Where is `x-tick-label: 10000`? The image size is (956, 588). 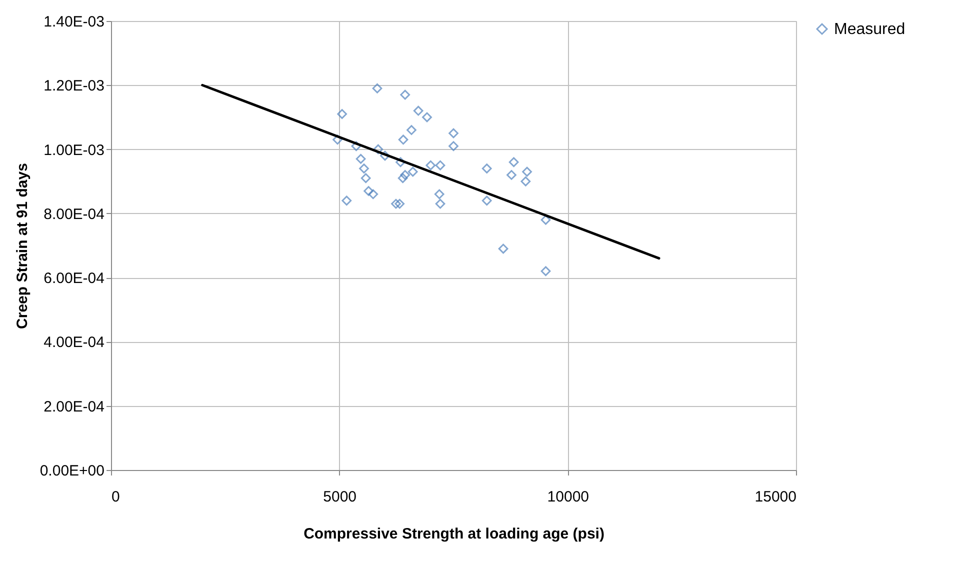
x-tick-label: 10000 is located at coordinates (568, 497).